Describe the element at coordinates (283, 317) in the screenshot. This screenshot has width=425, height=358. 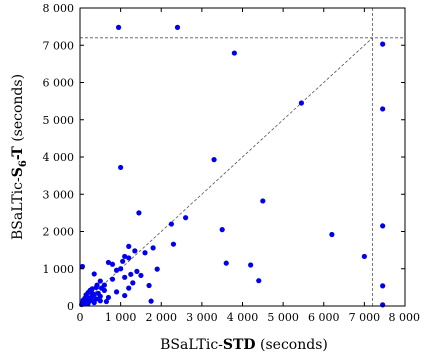
I see `x-tick-label: 5 000` at that location.